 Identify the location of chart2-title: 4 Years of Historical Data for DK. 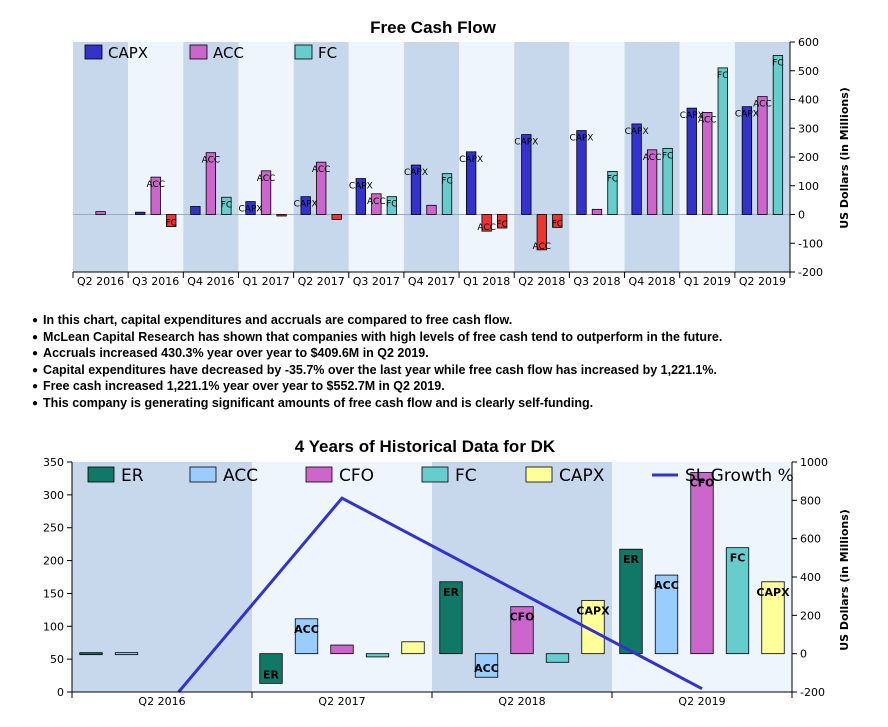
(425, 446).